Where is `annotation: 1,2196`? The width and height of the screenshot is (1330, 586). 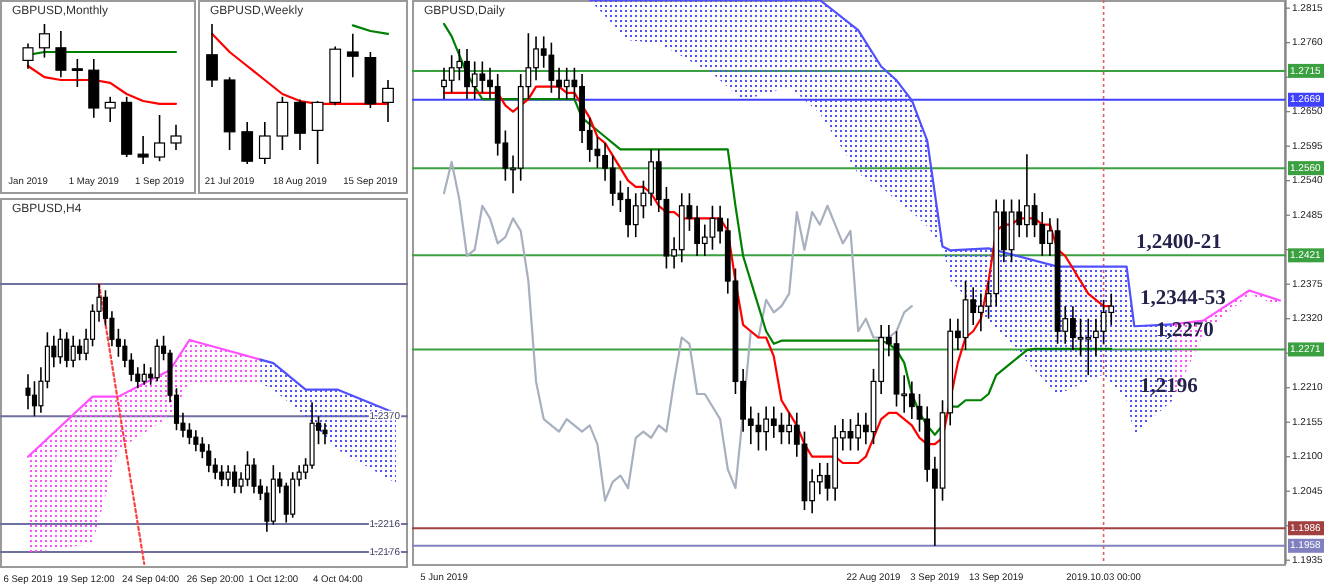
annotation: 1,2196 is located at coordinates (1169, 387).